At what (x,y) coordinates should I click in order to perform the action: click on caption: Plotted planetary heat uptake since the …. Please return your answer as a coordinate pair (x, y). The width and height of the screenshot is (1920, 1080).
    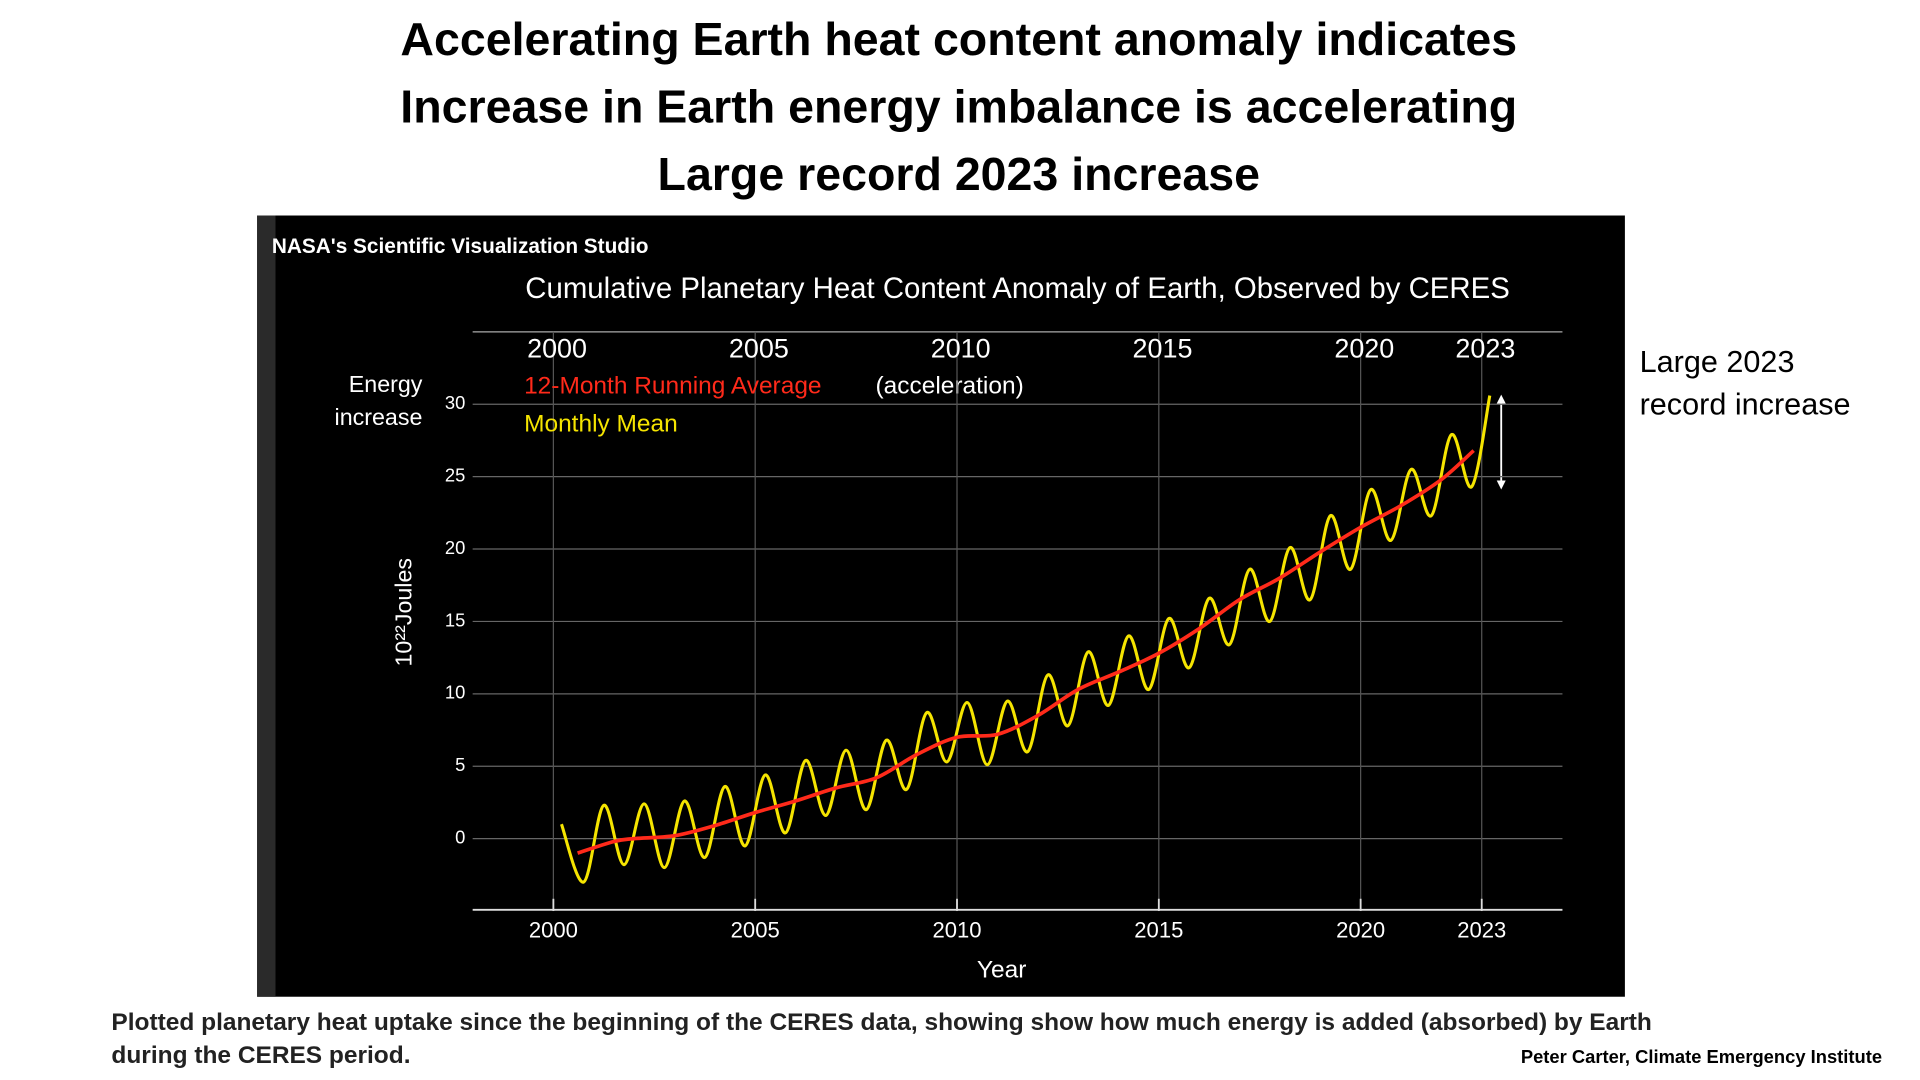
    Looking at the image, I should click on (881, 1022).